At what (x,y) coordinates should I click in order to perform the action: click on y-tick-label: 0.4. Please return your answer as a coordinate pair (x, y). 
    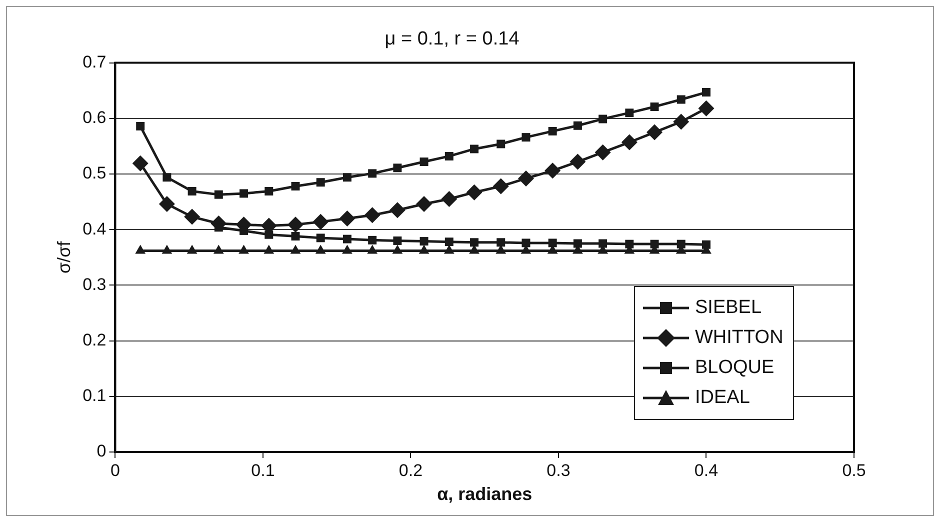
    Looking at the image, I should click on (94, 228).